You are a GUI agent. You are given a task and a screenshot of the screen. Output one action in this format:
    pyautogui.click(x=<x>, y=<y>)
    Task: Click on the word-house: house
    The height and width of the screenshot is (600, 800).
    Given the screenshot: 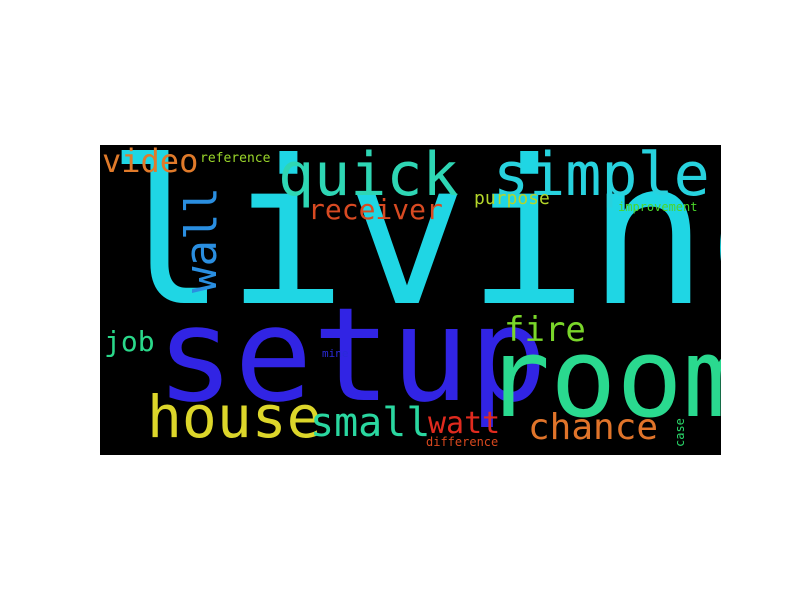 What is the action you would take?
    pyautogui.click(x=234, y=417)
    